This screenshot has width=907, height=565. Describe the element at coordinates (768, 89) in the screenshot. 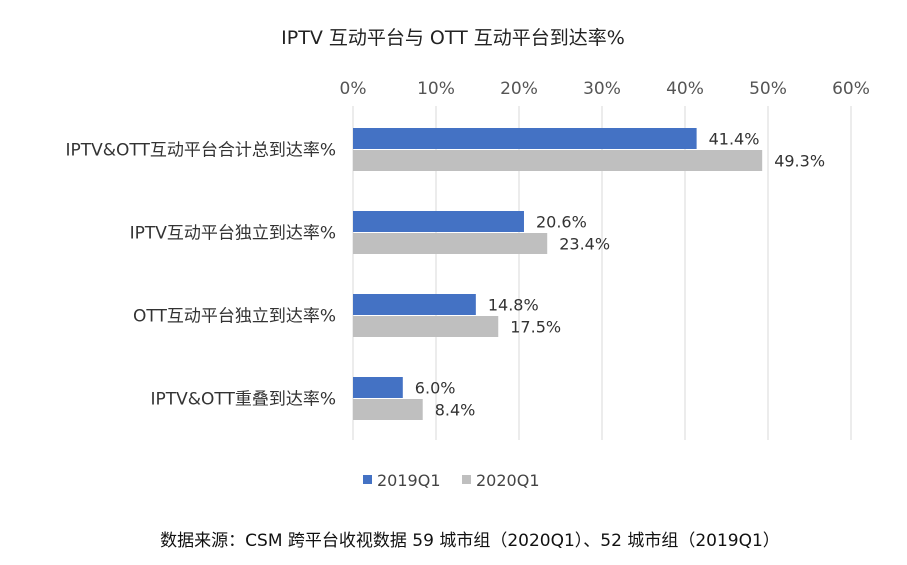

I see `x-tick-label: 50%` at that location.